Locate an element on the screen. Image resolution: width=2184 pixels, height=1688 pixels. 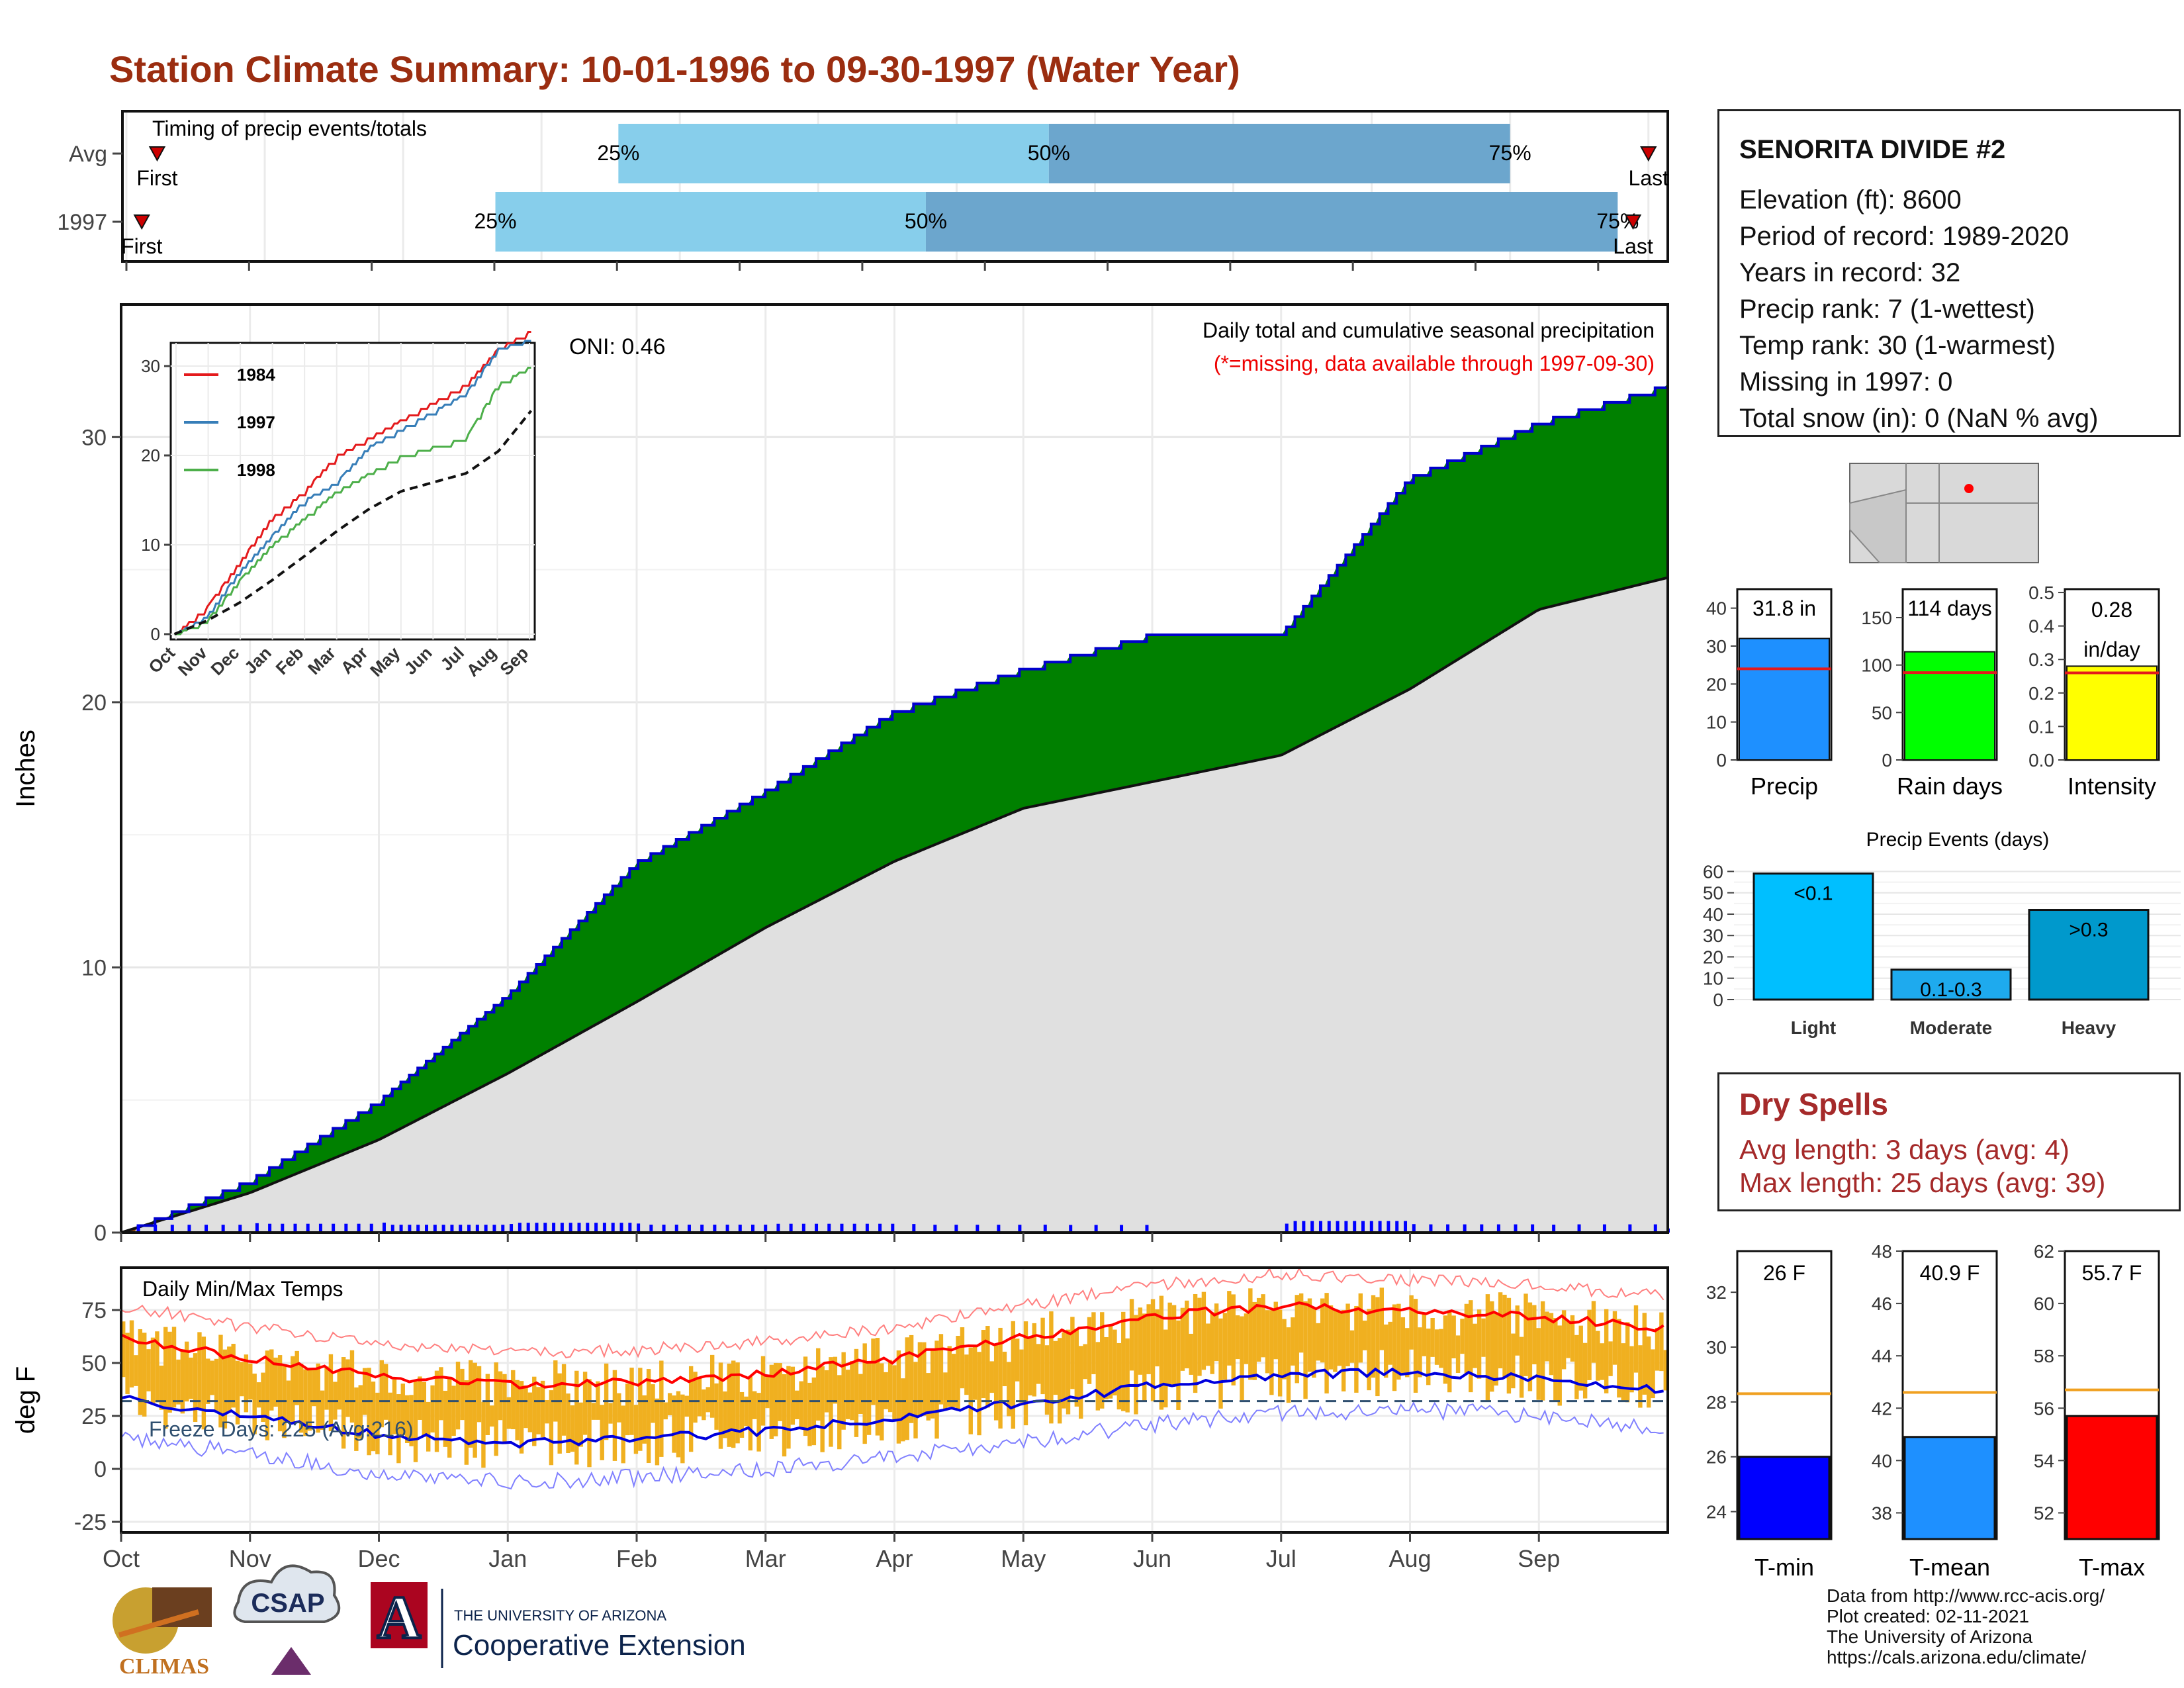
month-label: Oct is located at coordinates (121, 1558).